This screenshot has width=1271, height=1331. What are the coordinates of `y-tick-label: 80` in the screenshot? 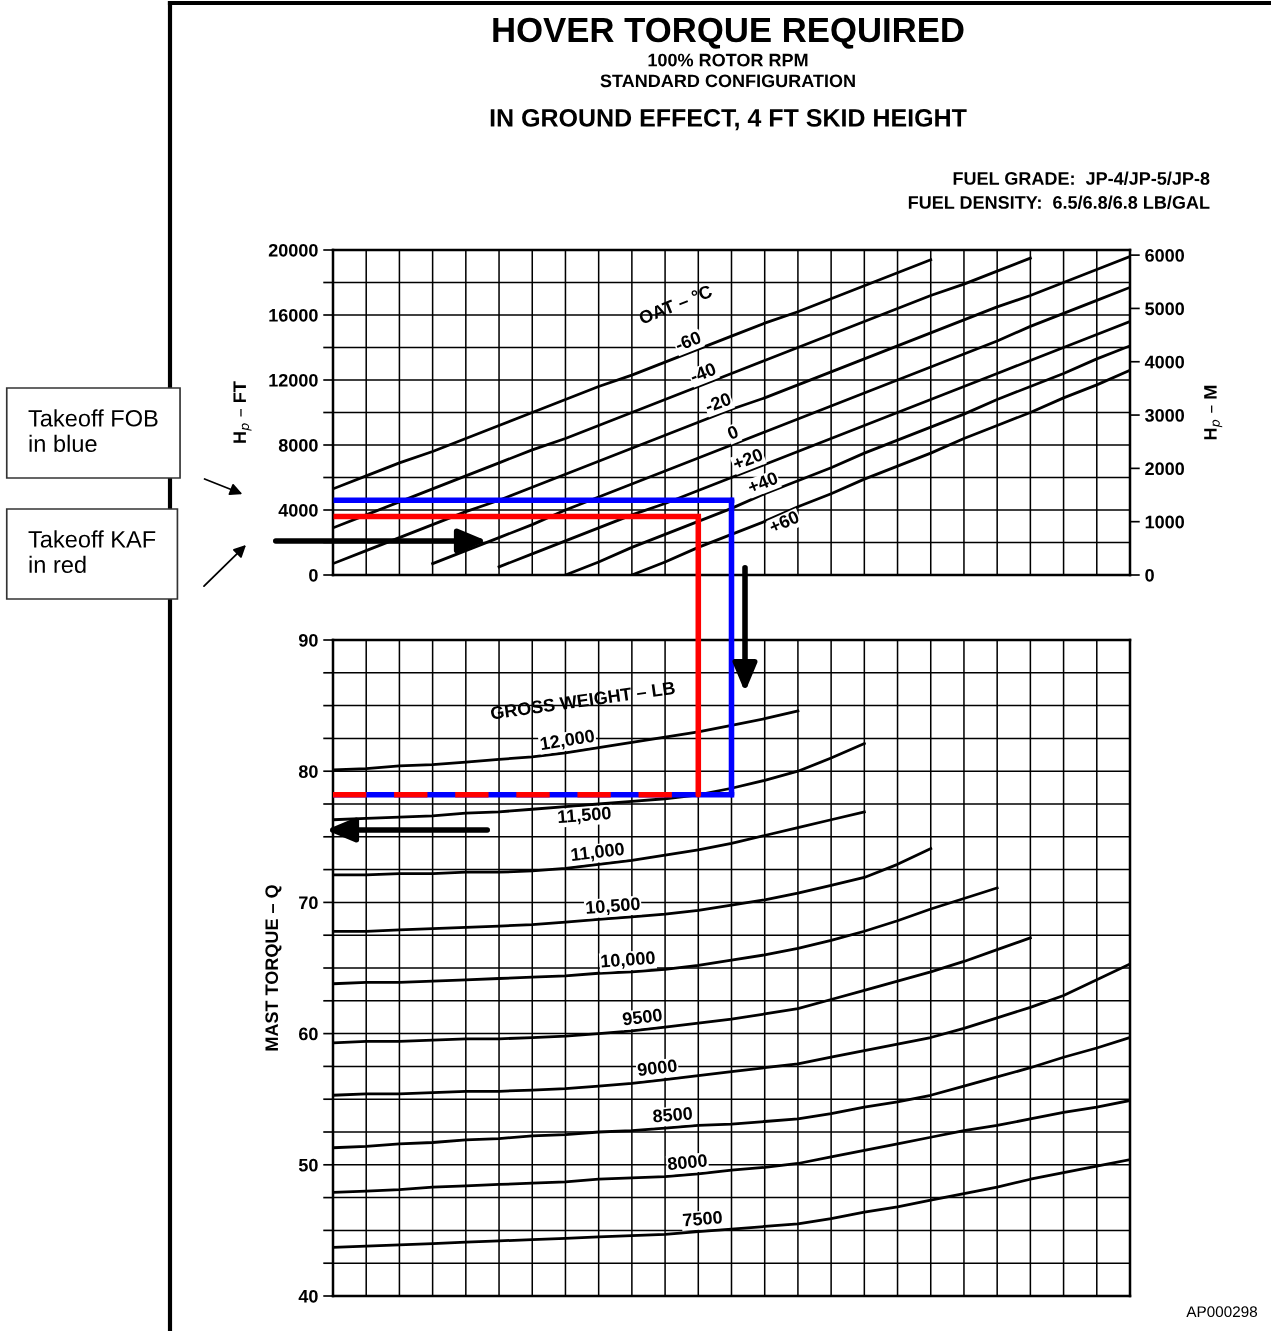 It's located at (308, 771).